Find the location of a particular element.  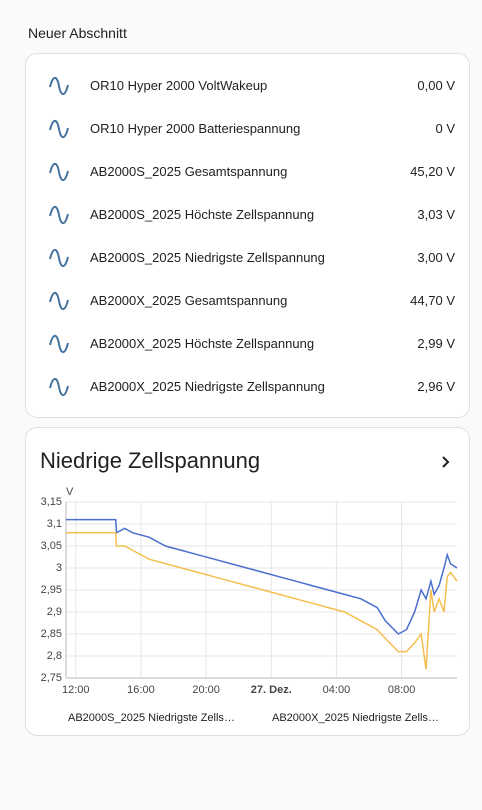

entity-row: AB2000X_2025 Höchste Zellspannung 2,99 V is located at coordinates (247, 344).